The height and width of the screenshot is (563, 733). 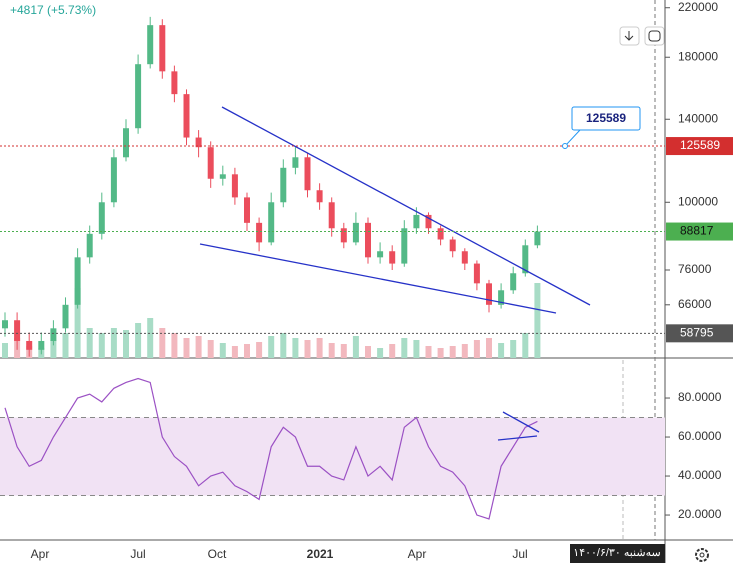 I want to click on fullscreen-button, so click(x=654, y=36).